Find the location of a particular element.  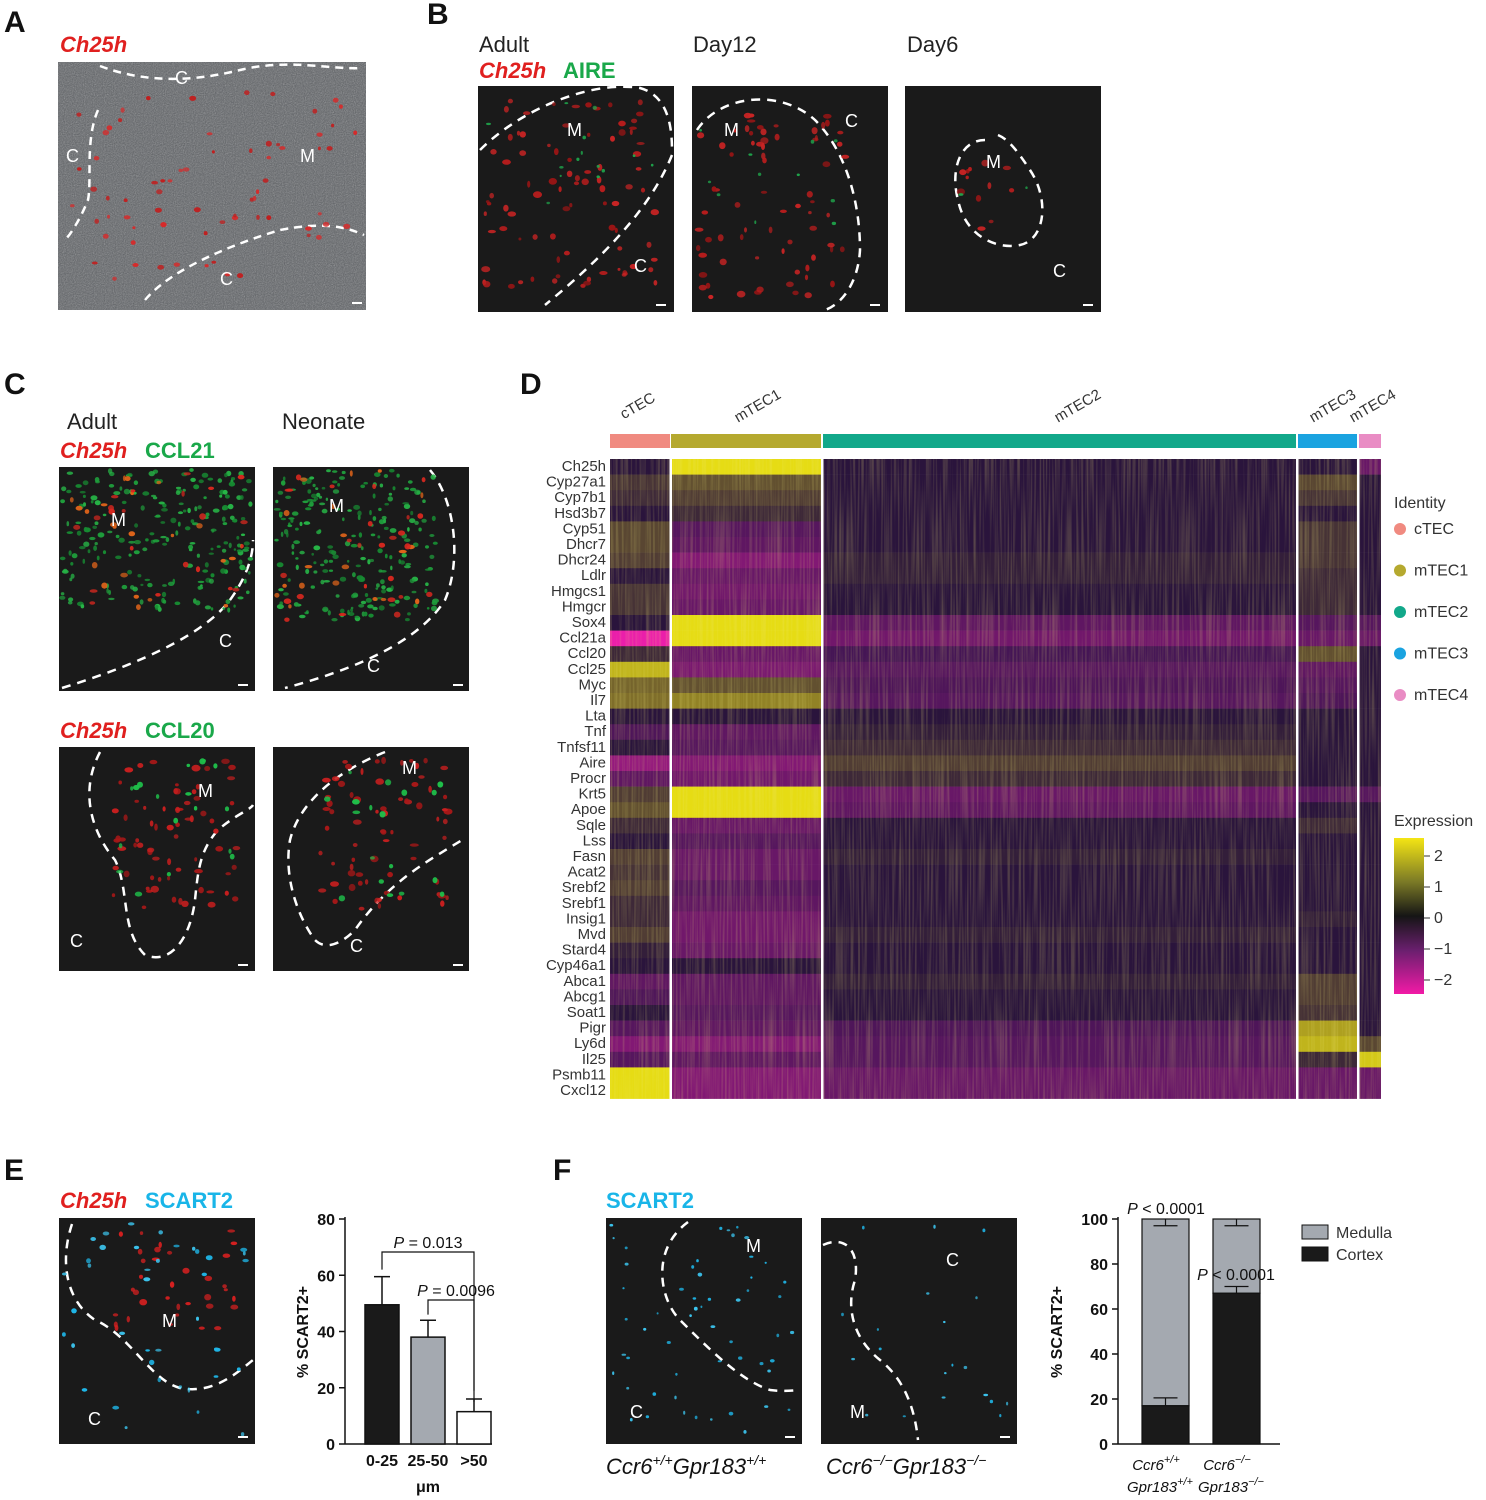

gene-label: Ccl20 is located at coordinates (587, 653).